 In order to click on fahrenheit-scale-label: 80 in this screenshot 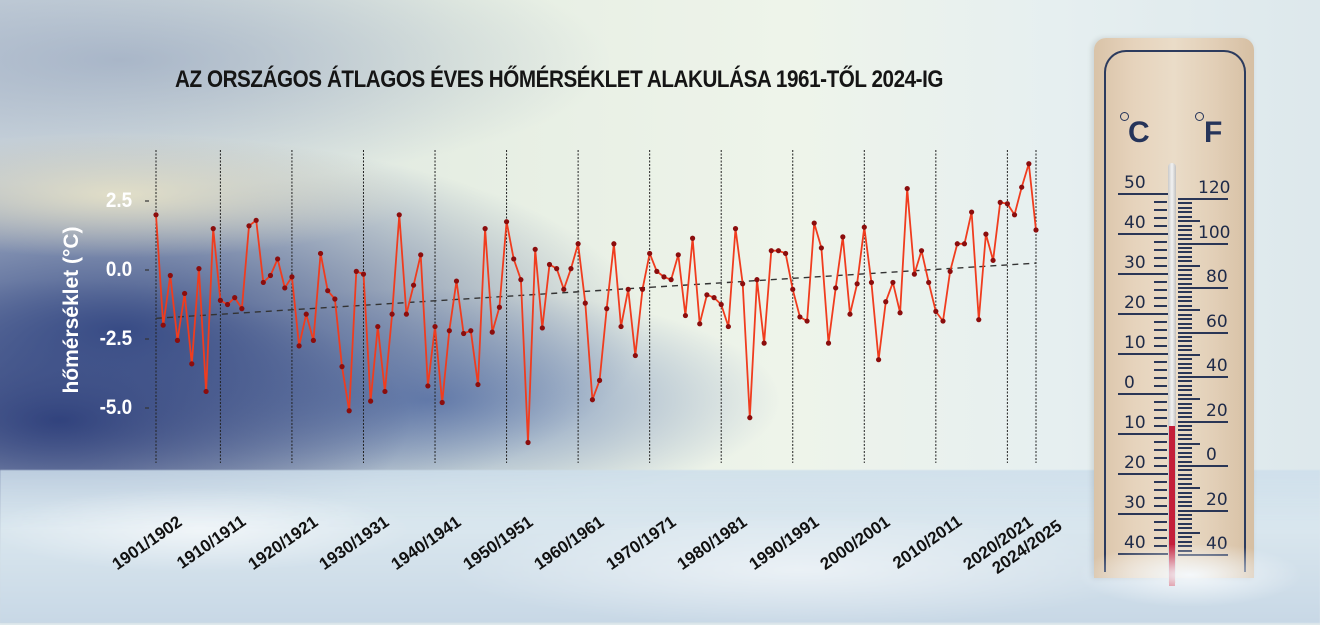, I will do `click(1217, 277)`.